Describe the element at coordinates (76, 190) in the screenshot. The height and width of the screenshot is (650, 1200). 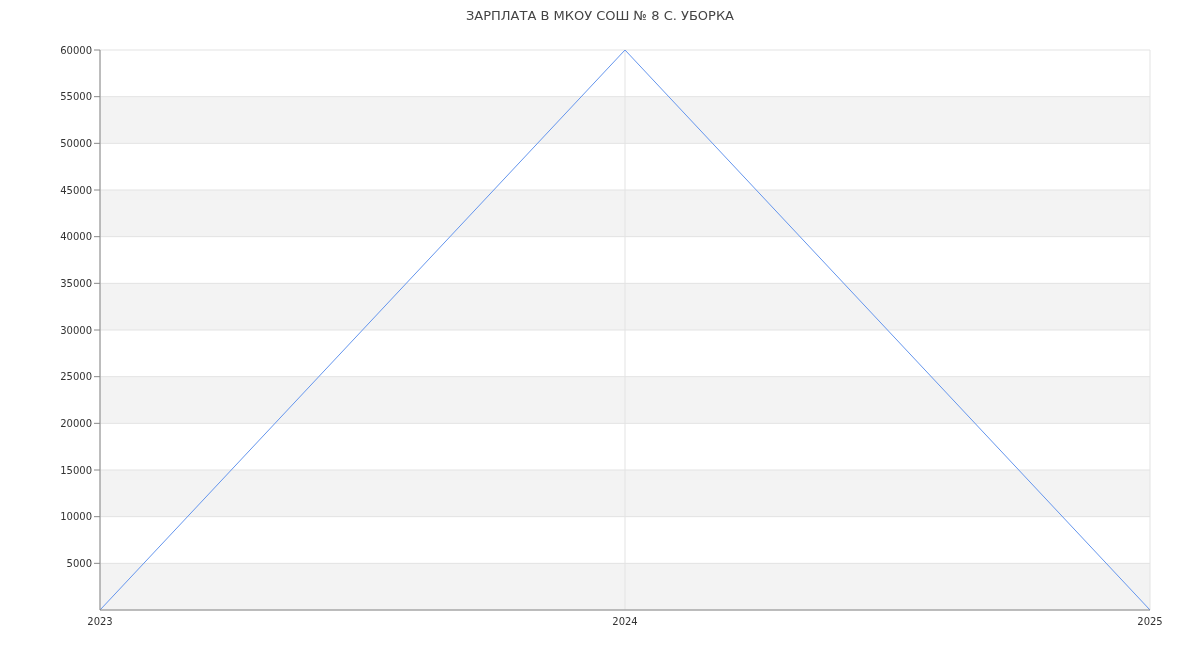
I see `y-tick-label: 45000` at that location.